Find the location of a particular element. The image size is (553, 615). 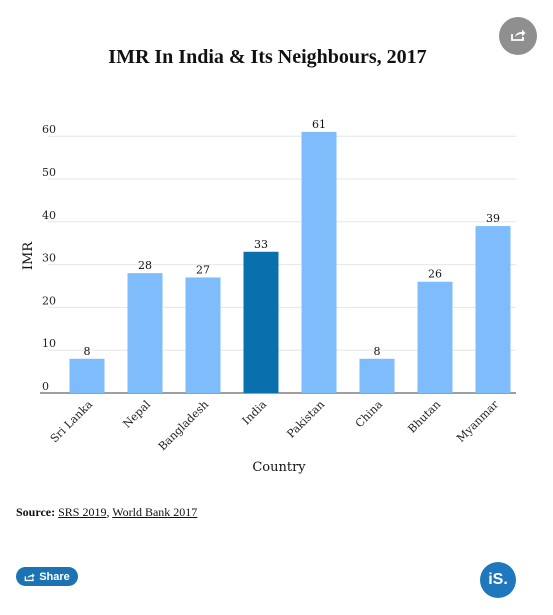

source-line: Source: SRS 2019, World Bank 2017 is located at coordinates (106, 512).